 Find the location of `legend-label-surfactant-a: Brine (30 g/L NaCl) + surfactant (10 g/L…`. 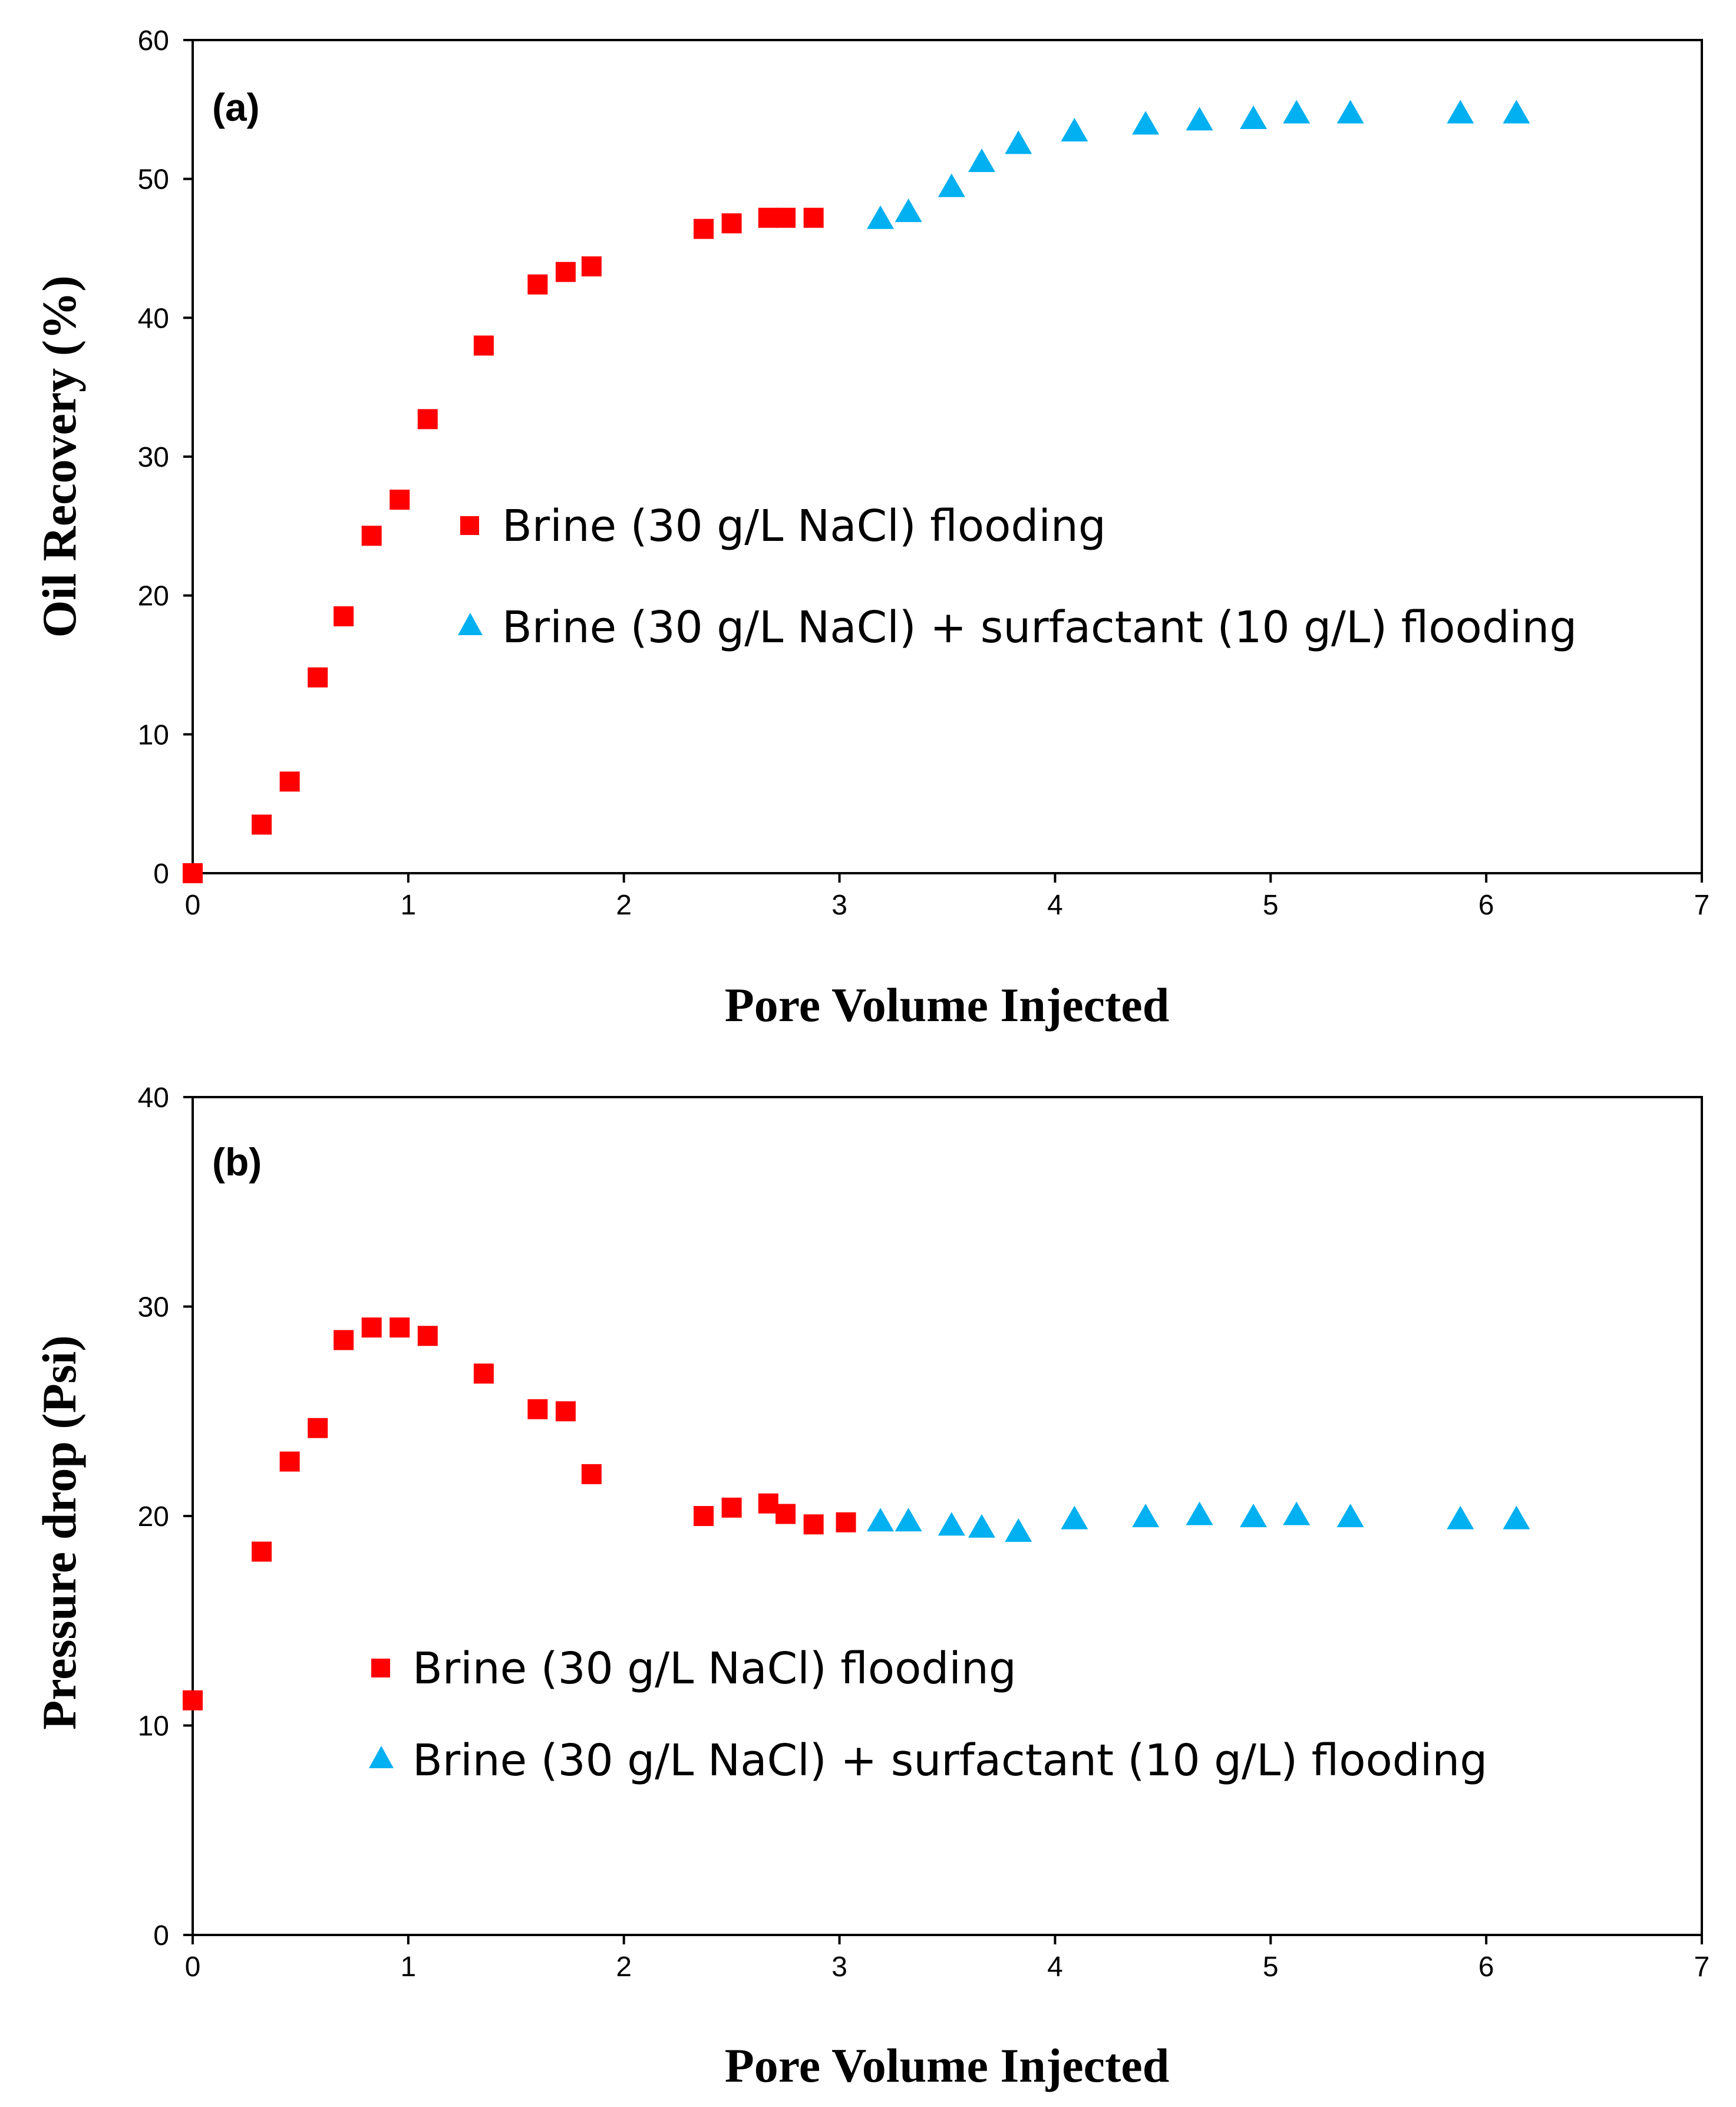

legend-label-surfactant-a: Brine (30 g/L NaCl) + surfactant (10 g/L… is located at coordinates (1039, 627).